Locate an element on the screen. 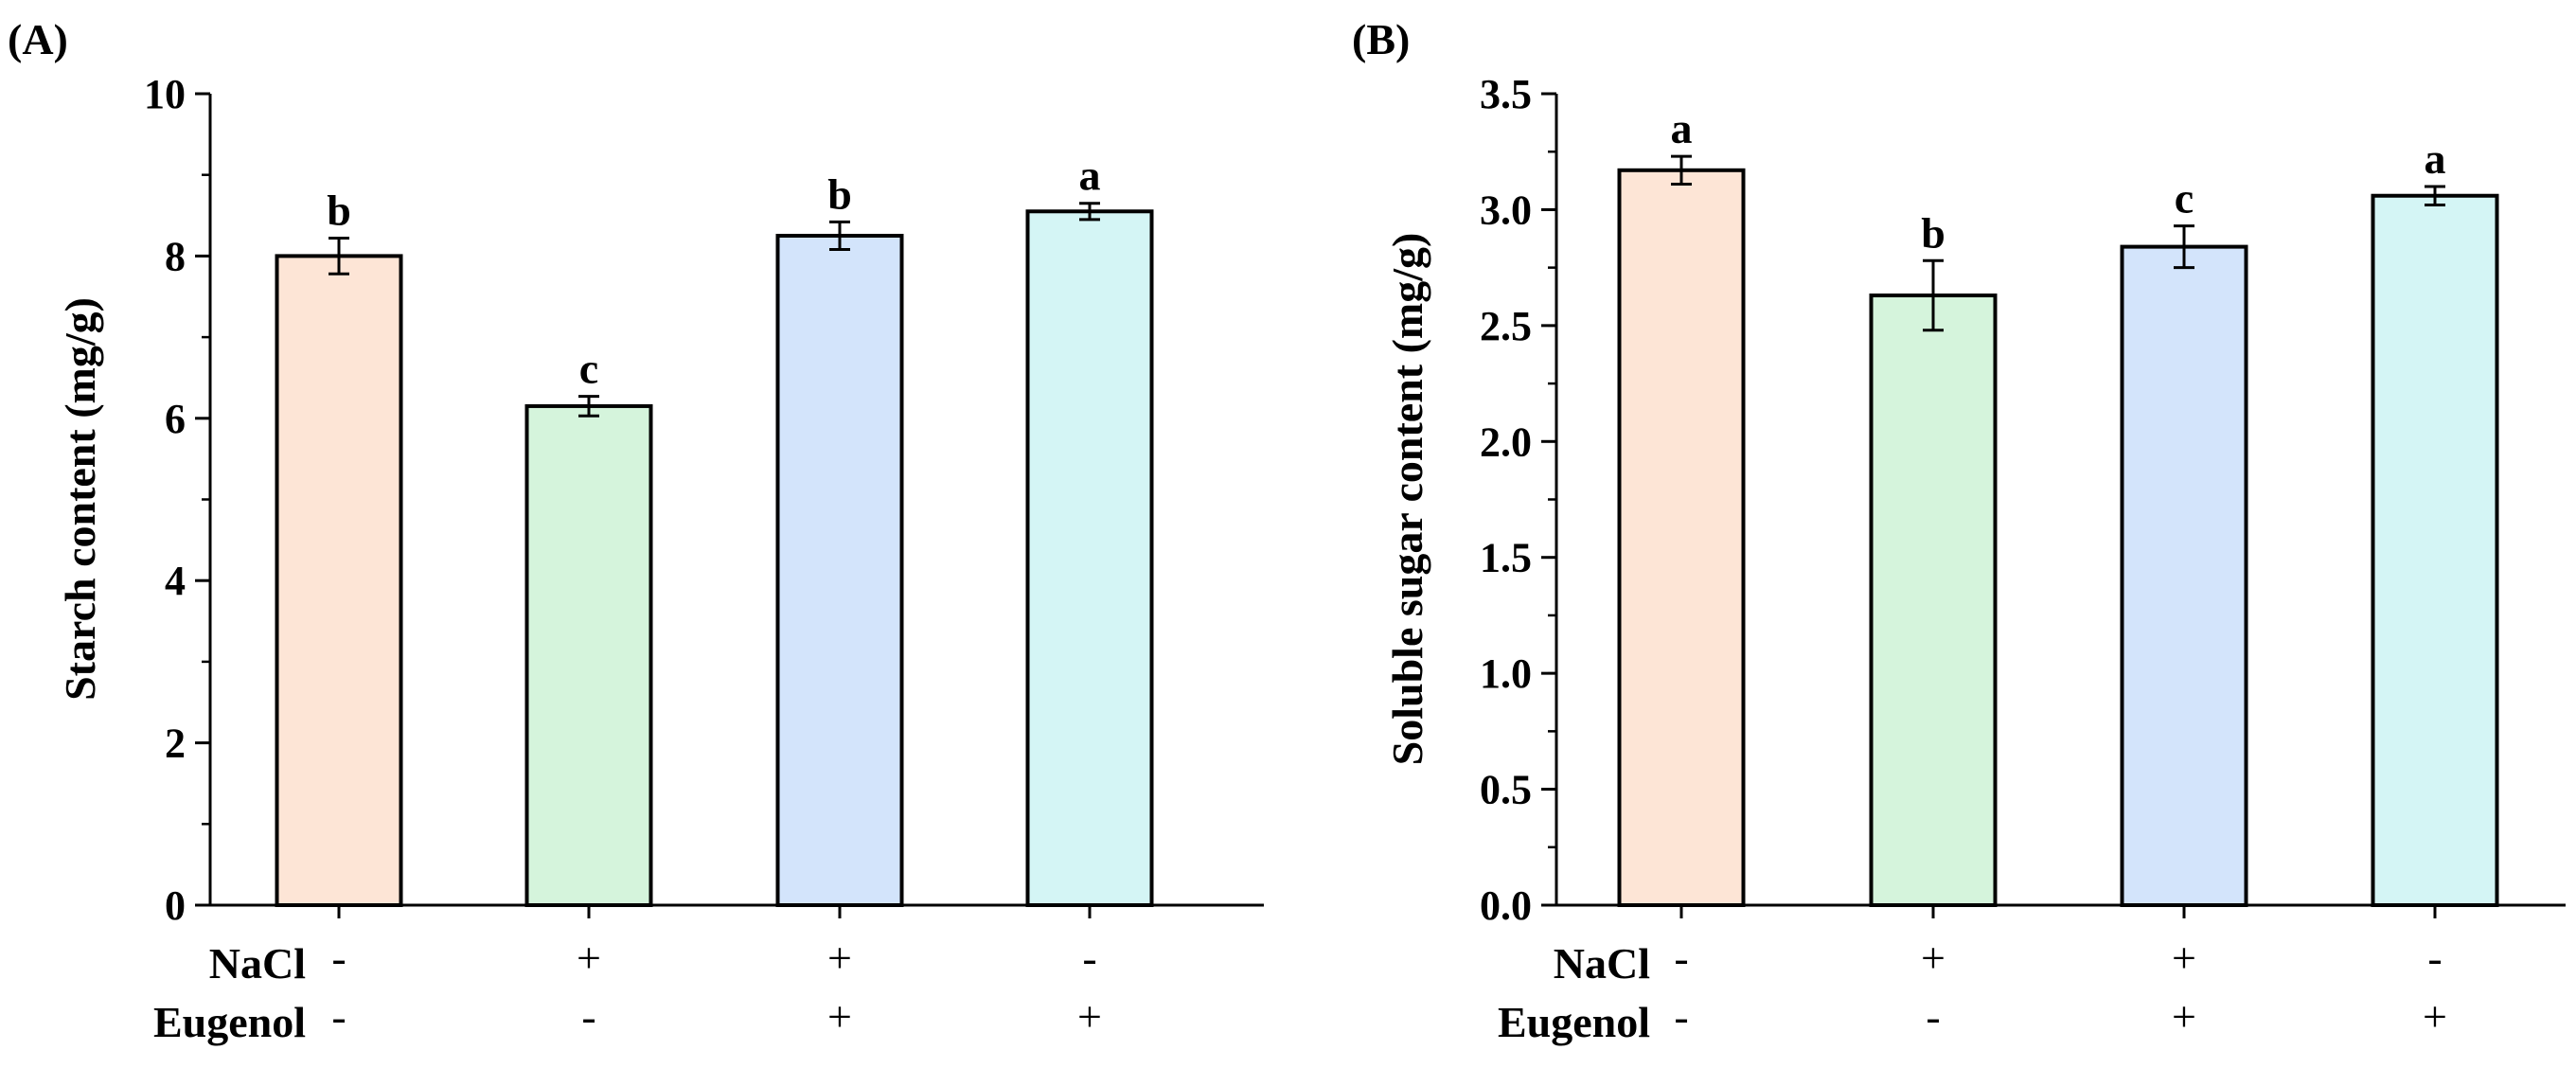 The image size is (2576, 1068). y-tick-label: 2.0 is located at coordinates (1506, 441).